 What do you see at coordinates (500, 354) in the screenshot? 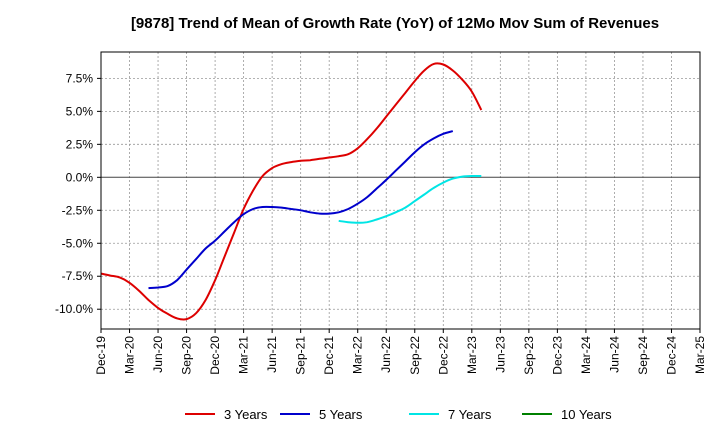
I see `x-tick-label: Jun-23` at bounding box center [500, 354].